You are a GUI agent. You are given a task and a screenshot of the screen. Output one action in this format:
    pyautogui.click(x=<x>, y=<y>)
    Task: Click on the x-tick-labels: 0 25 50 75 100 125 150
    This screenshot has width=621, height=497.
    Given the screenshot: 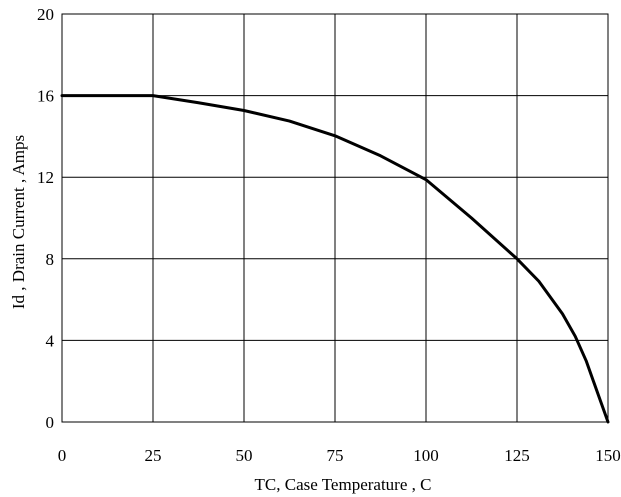 What is the action you would take?
    pyautogui.click(x=339, y=455)
    